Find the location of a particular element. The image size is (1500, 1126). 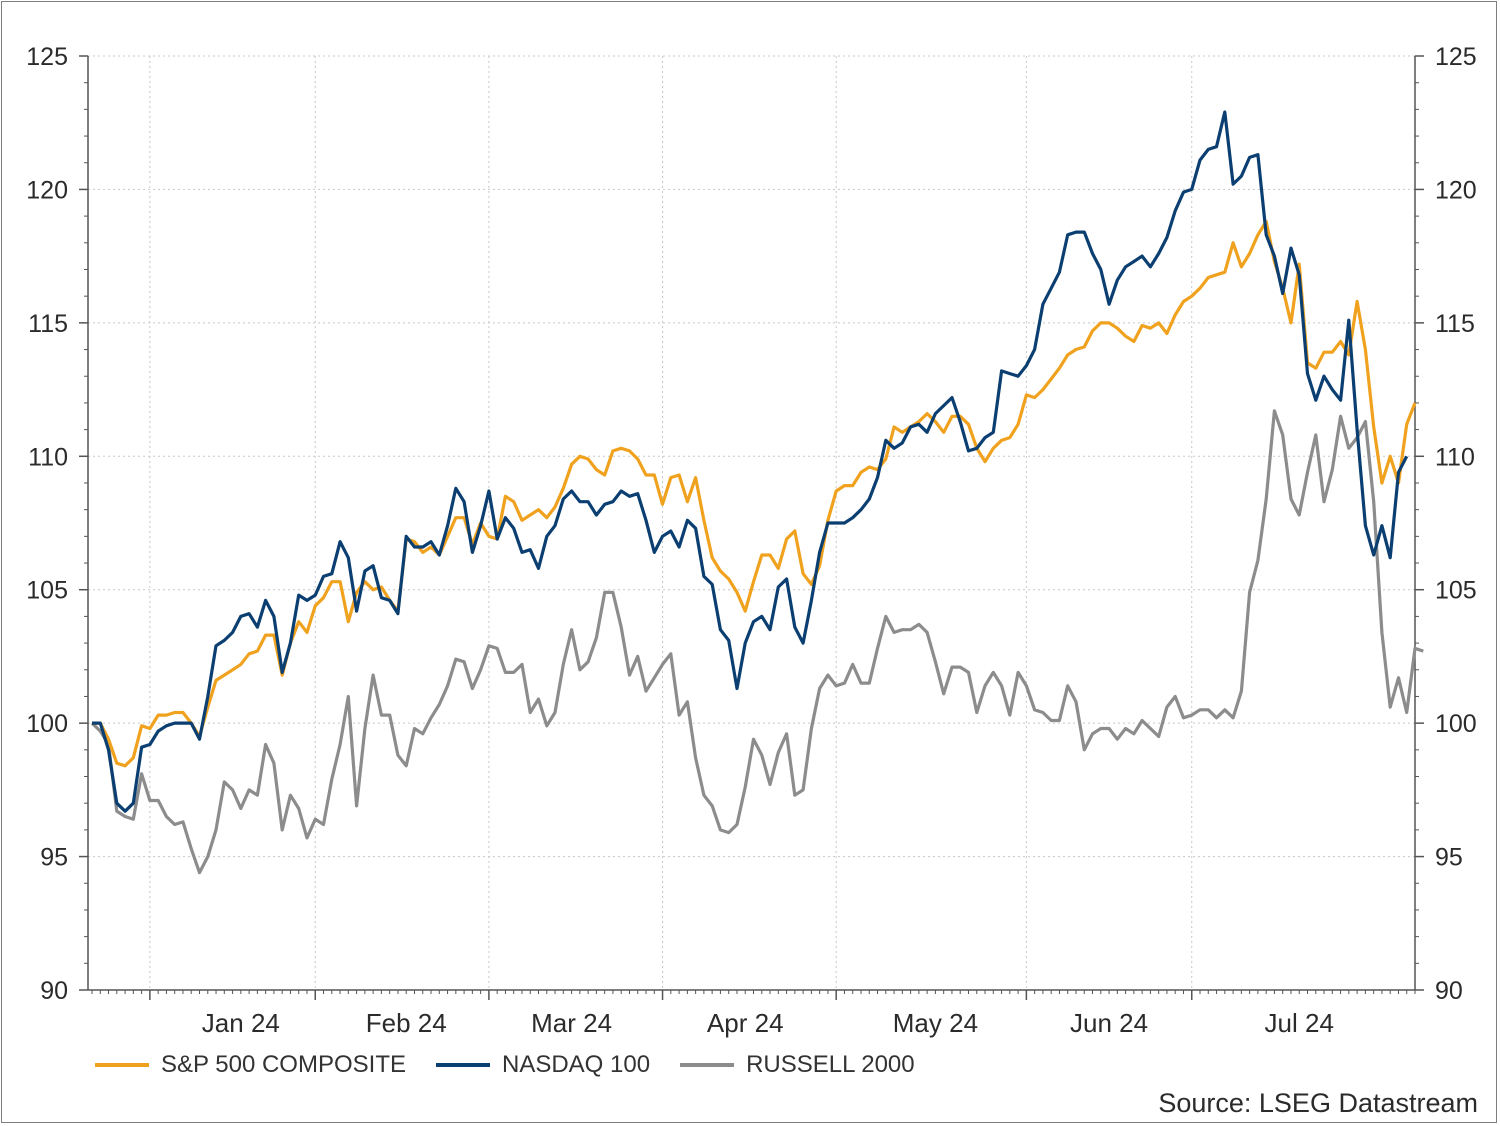

legend-item-nasdaq: NASDAQ 100 is located at coordinates (543, 1065).